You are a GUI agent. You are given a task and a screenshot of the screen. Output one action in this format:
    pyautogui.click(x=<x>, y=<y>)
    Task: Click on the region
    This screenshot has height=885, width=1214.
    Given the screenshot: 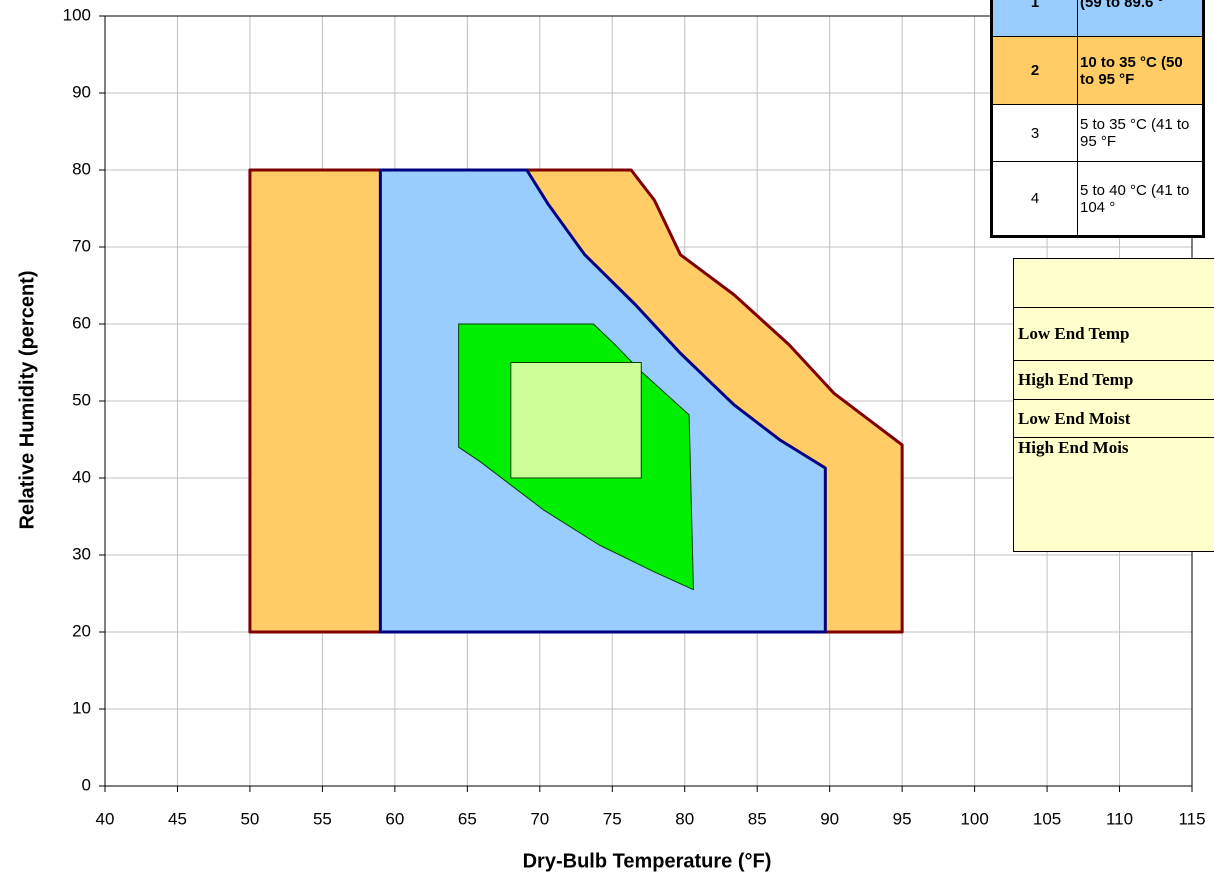 What is the action you would take?
    pyautogui.click(x=576, y=420)
    